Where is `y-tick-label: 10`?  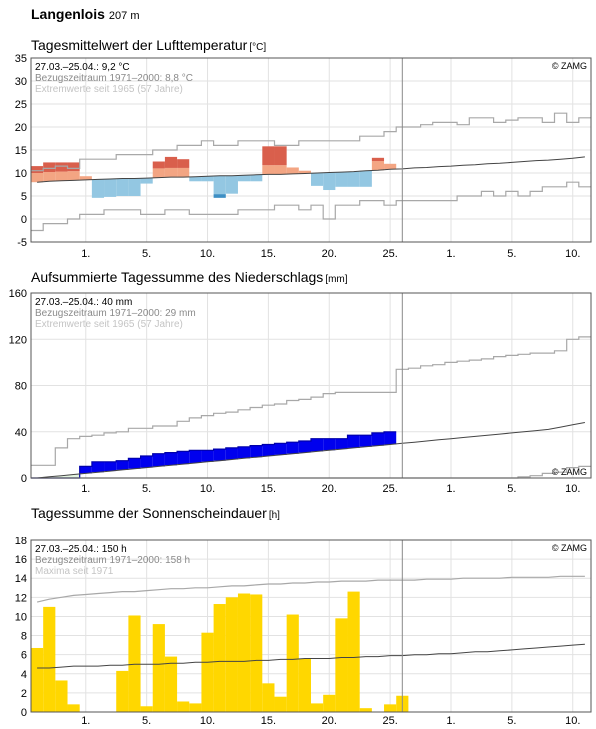 y-tick-label: 10 is located at coordinates (21, 174).